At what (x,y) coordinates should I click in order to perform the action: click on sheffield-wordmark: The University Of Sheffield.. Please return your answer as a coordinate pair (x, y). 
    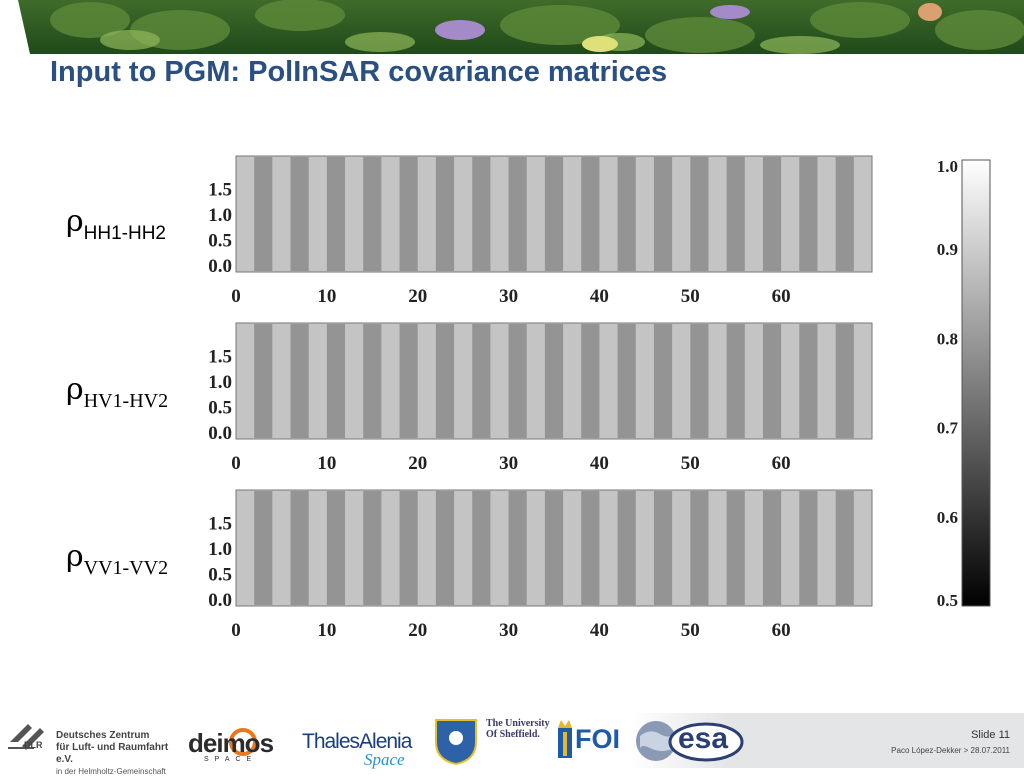
    Looking at the image, I should click on (518, 729).